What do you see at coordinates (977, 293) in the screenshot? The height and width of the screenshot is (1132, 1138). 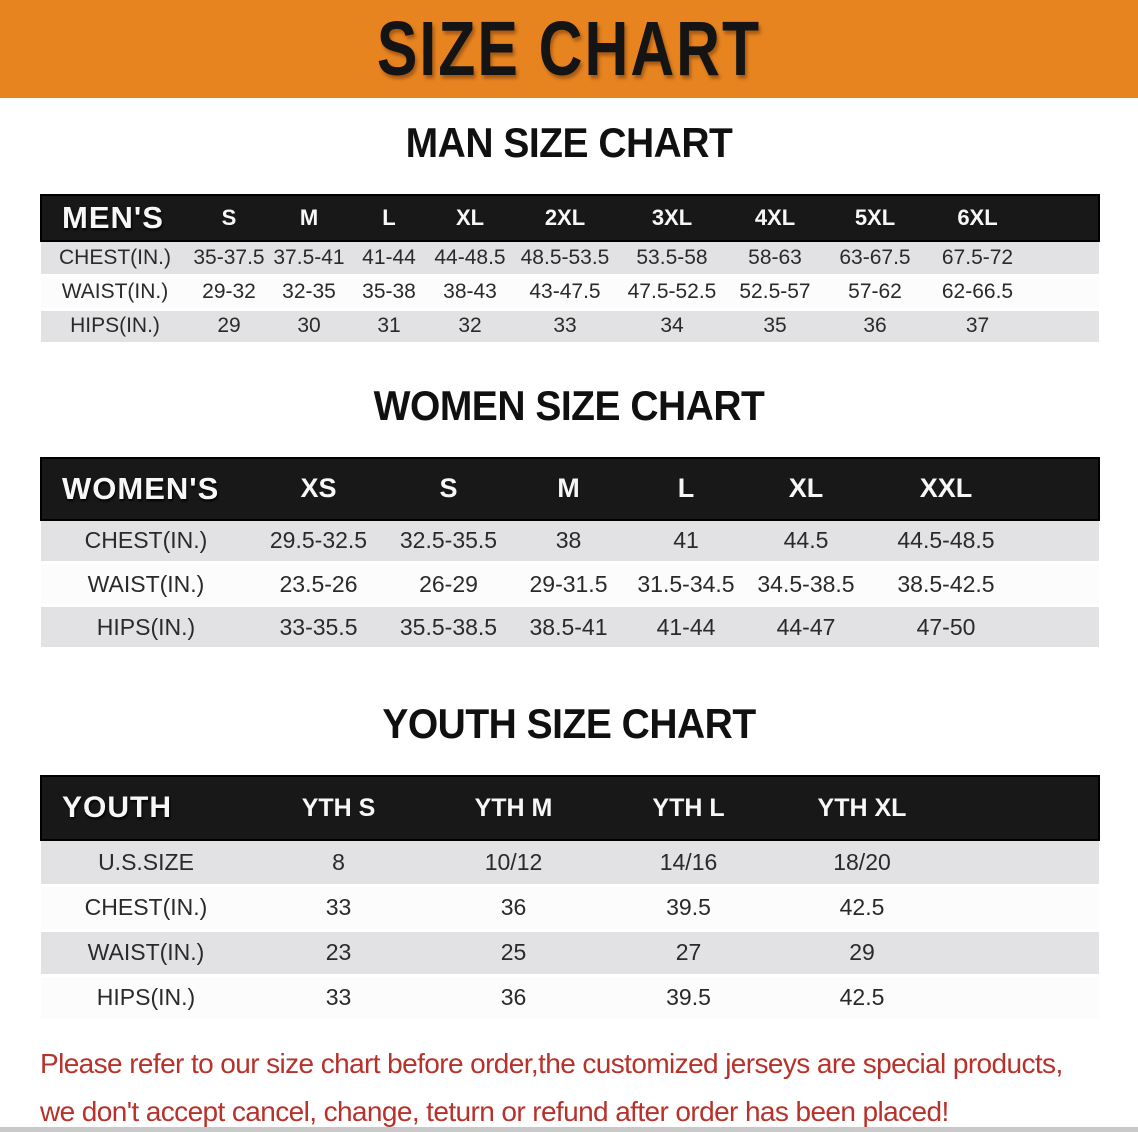 I see `size-value-cell: 62-66.5` at bounding box center [977, 293].